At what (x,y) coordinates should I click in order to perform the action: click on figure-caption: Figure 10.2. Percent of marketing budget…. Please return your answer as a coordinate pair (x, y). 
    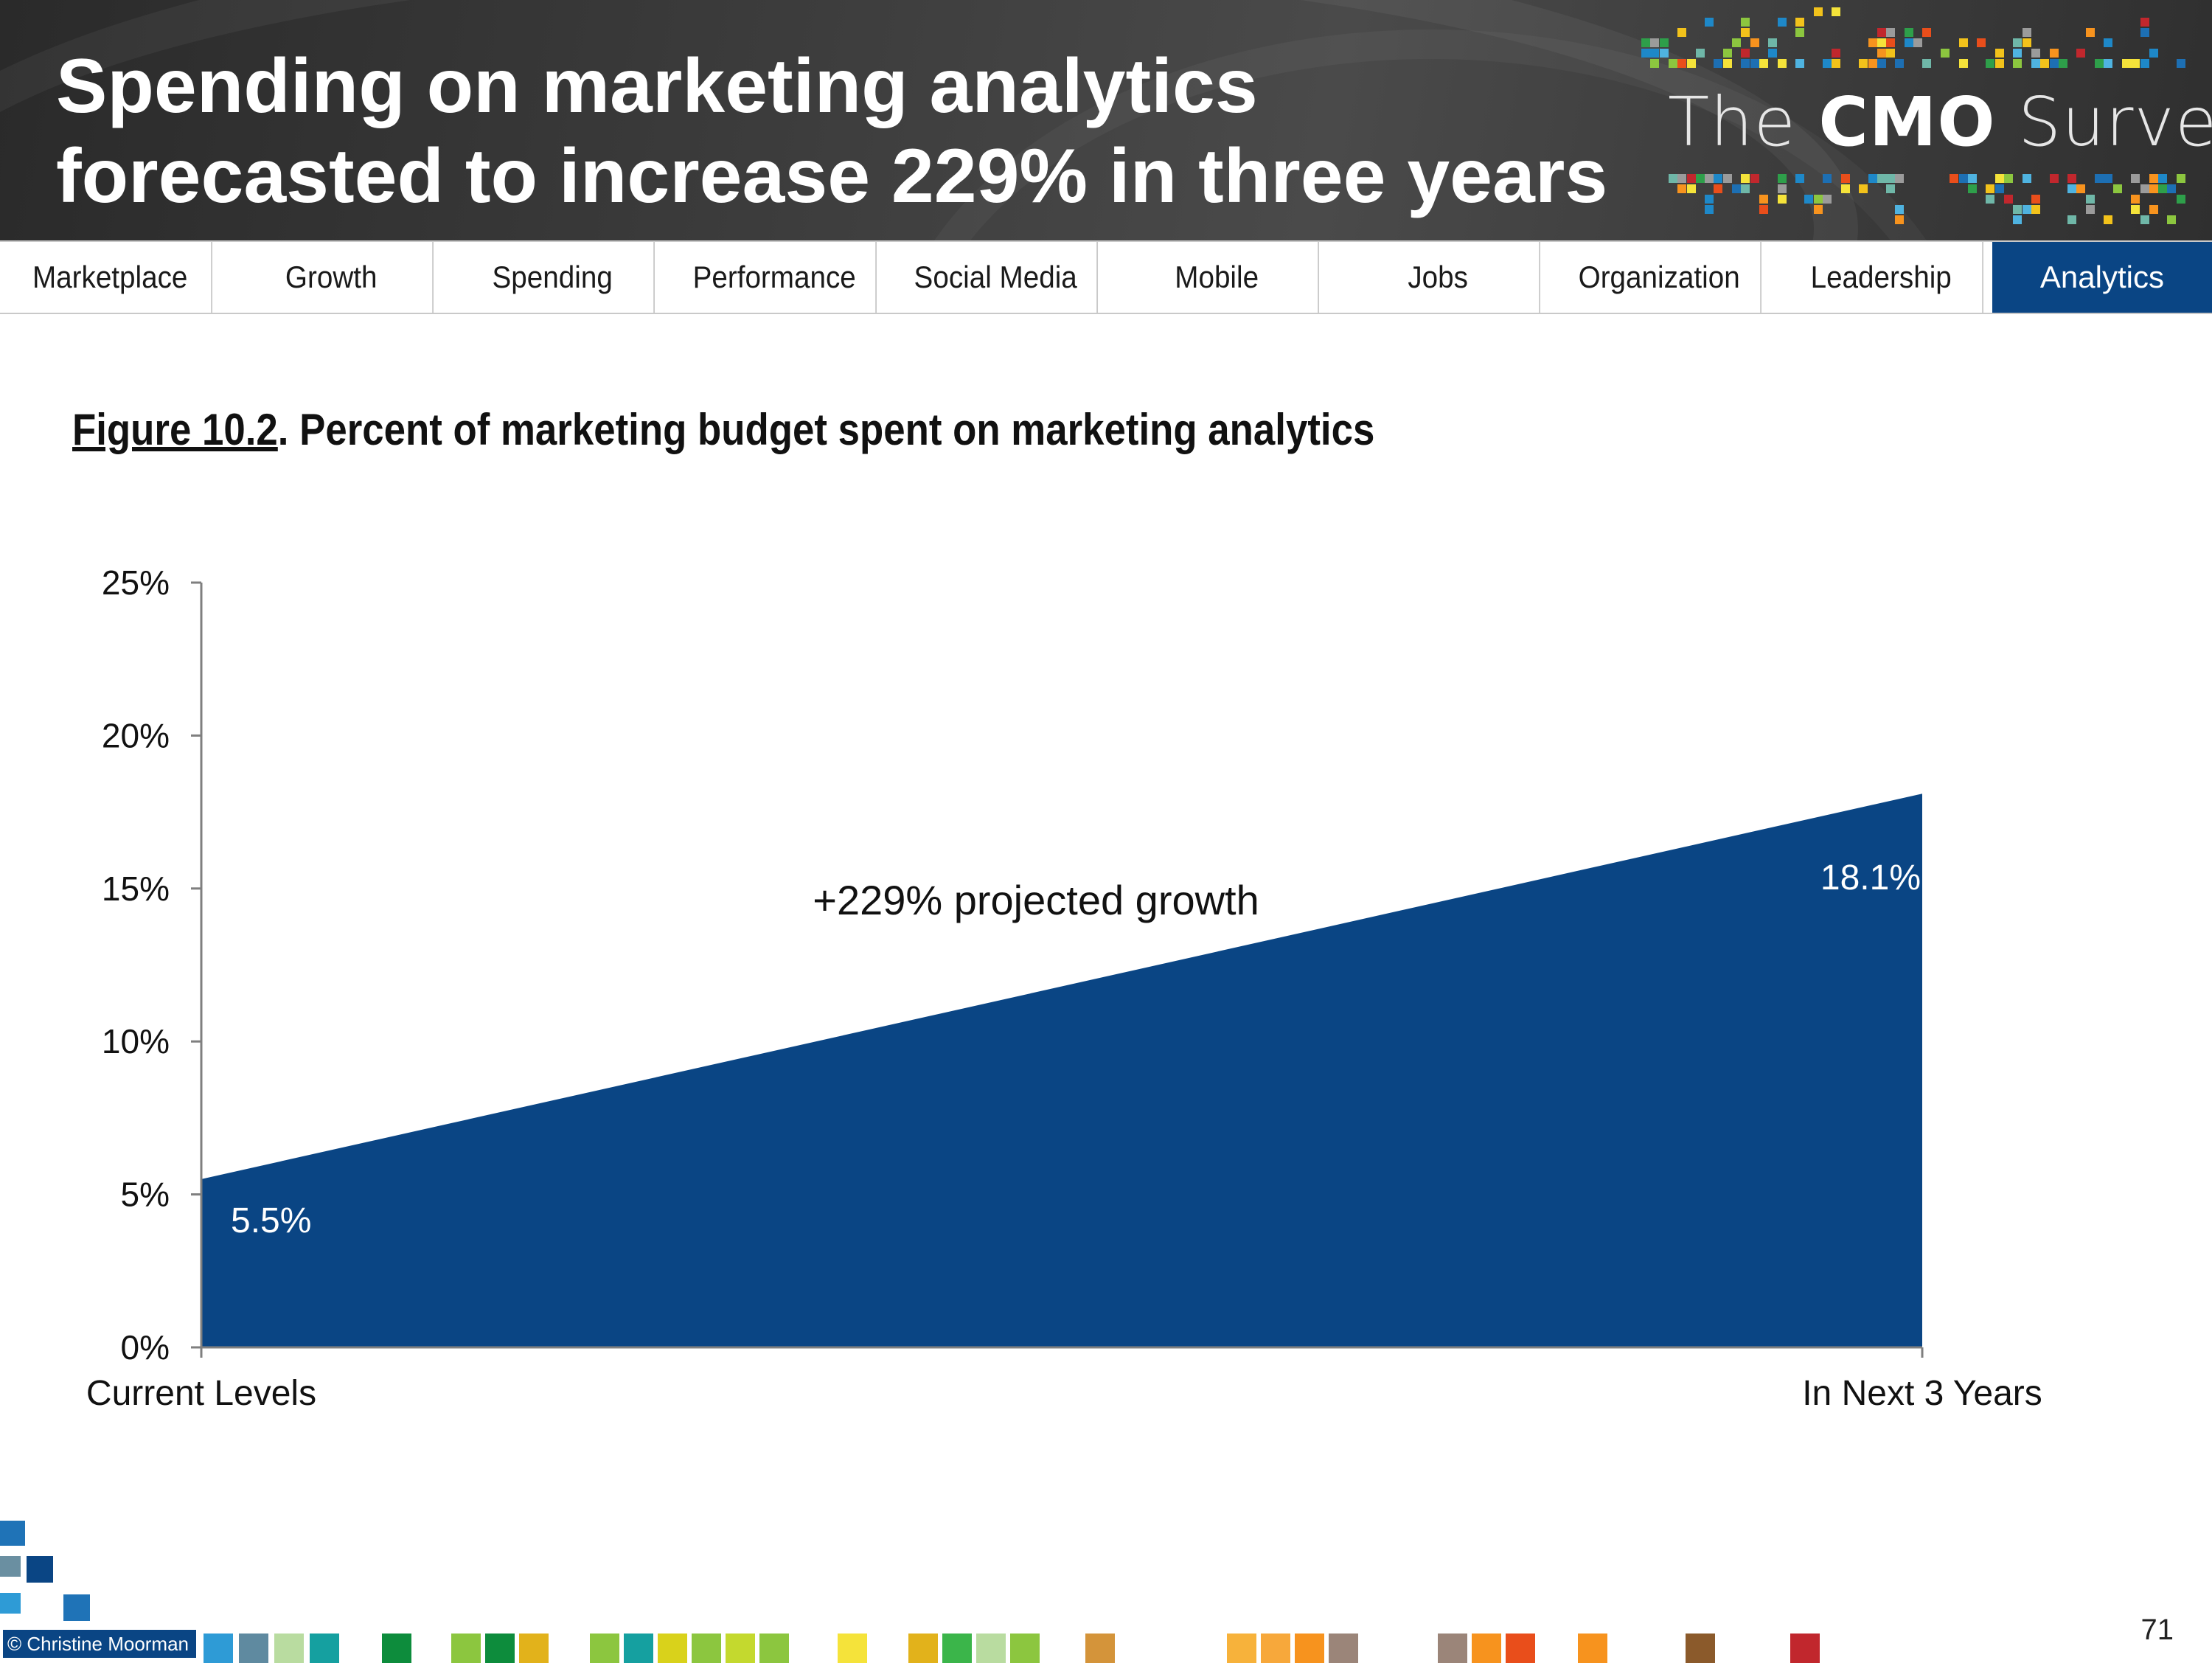
    Looking at the image, I should click on (723, 429).